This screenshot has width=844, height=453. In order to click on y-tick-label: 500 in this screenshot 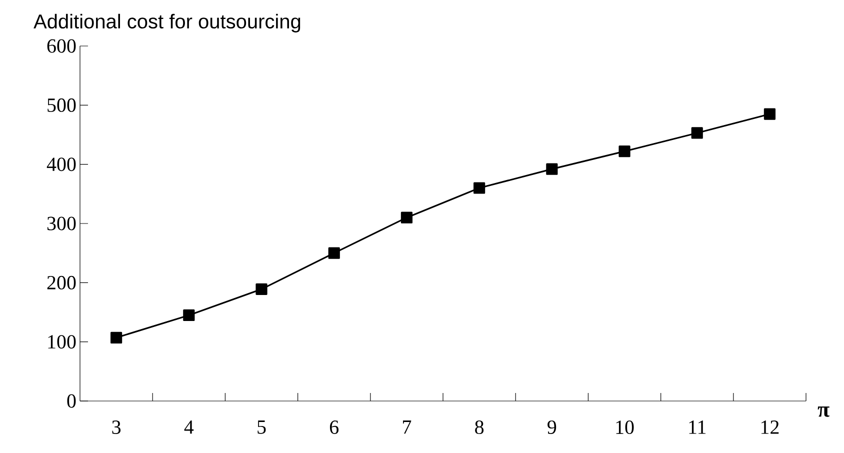, I will do `click(62, 105)`.